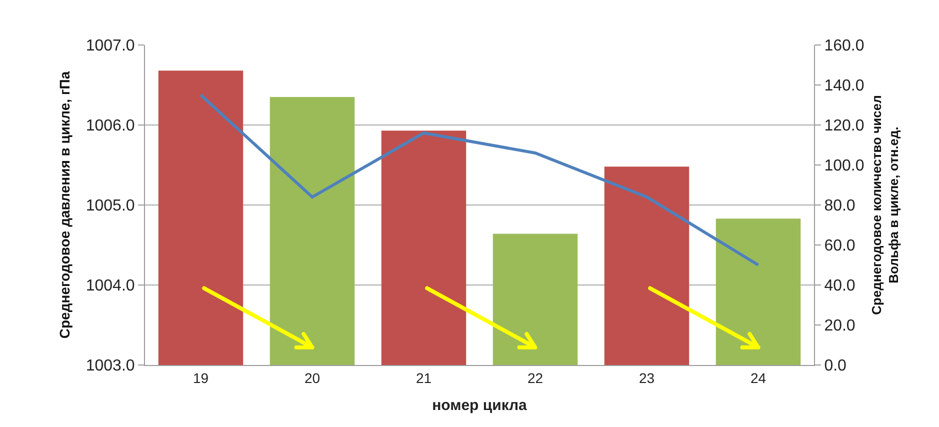  Describe the element at coordinates (424, 378) in the screenshot. I see `x-tick-label: 21` at that location.